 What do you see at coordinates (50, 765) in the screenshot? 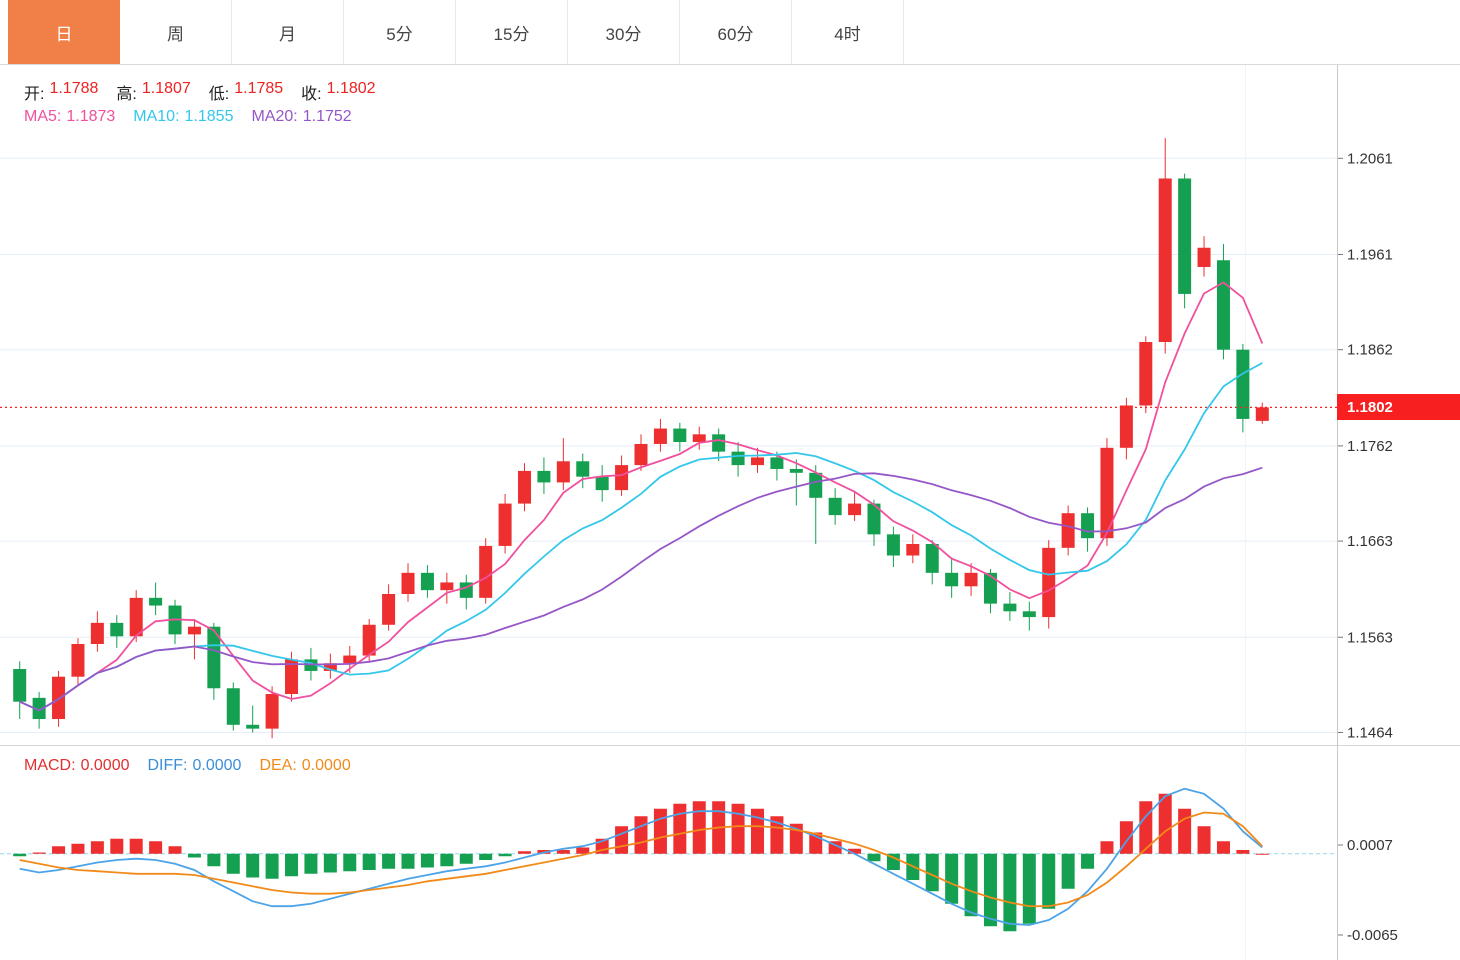
I see `macd-legend-label: MACD:` at bounding box center [50, 765].